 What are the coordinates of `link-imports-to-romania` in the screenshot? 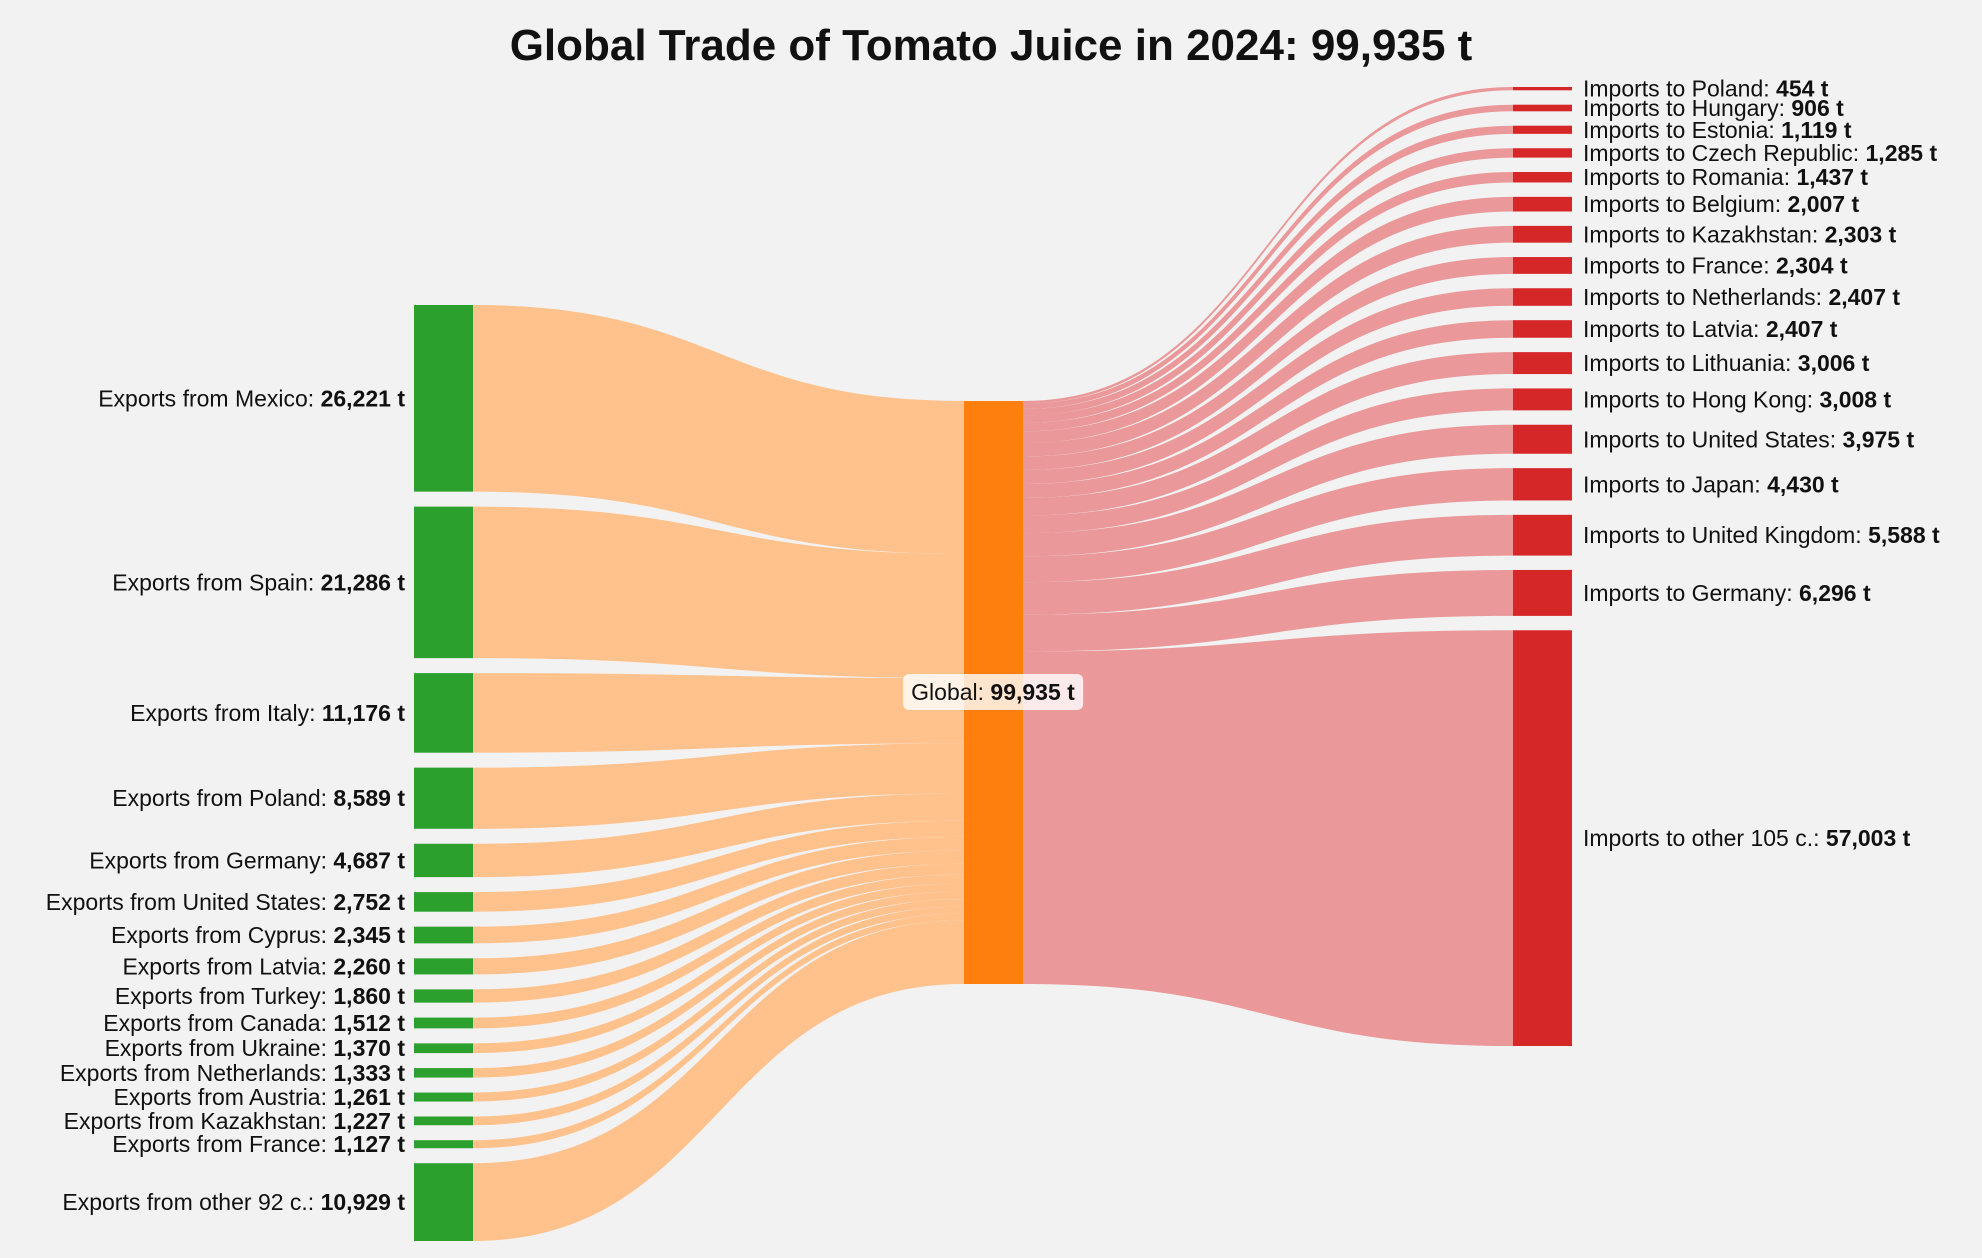 It's located at (1268, 301).